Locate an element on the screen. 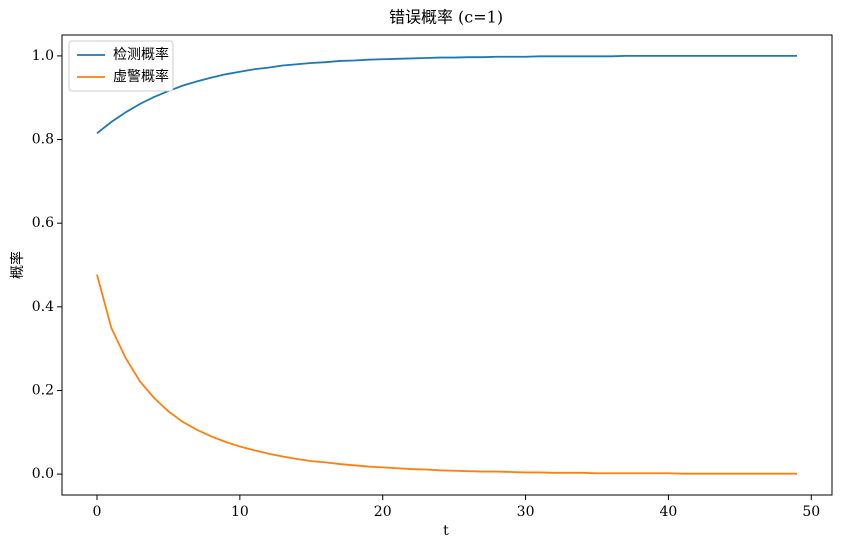 This screenshot has height=548, width=845. x-tick-label: 40 is located at coordinates (669, 512).